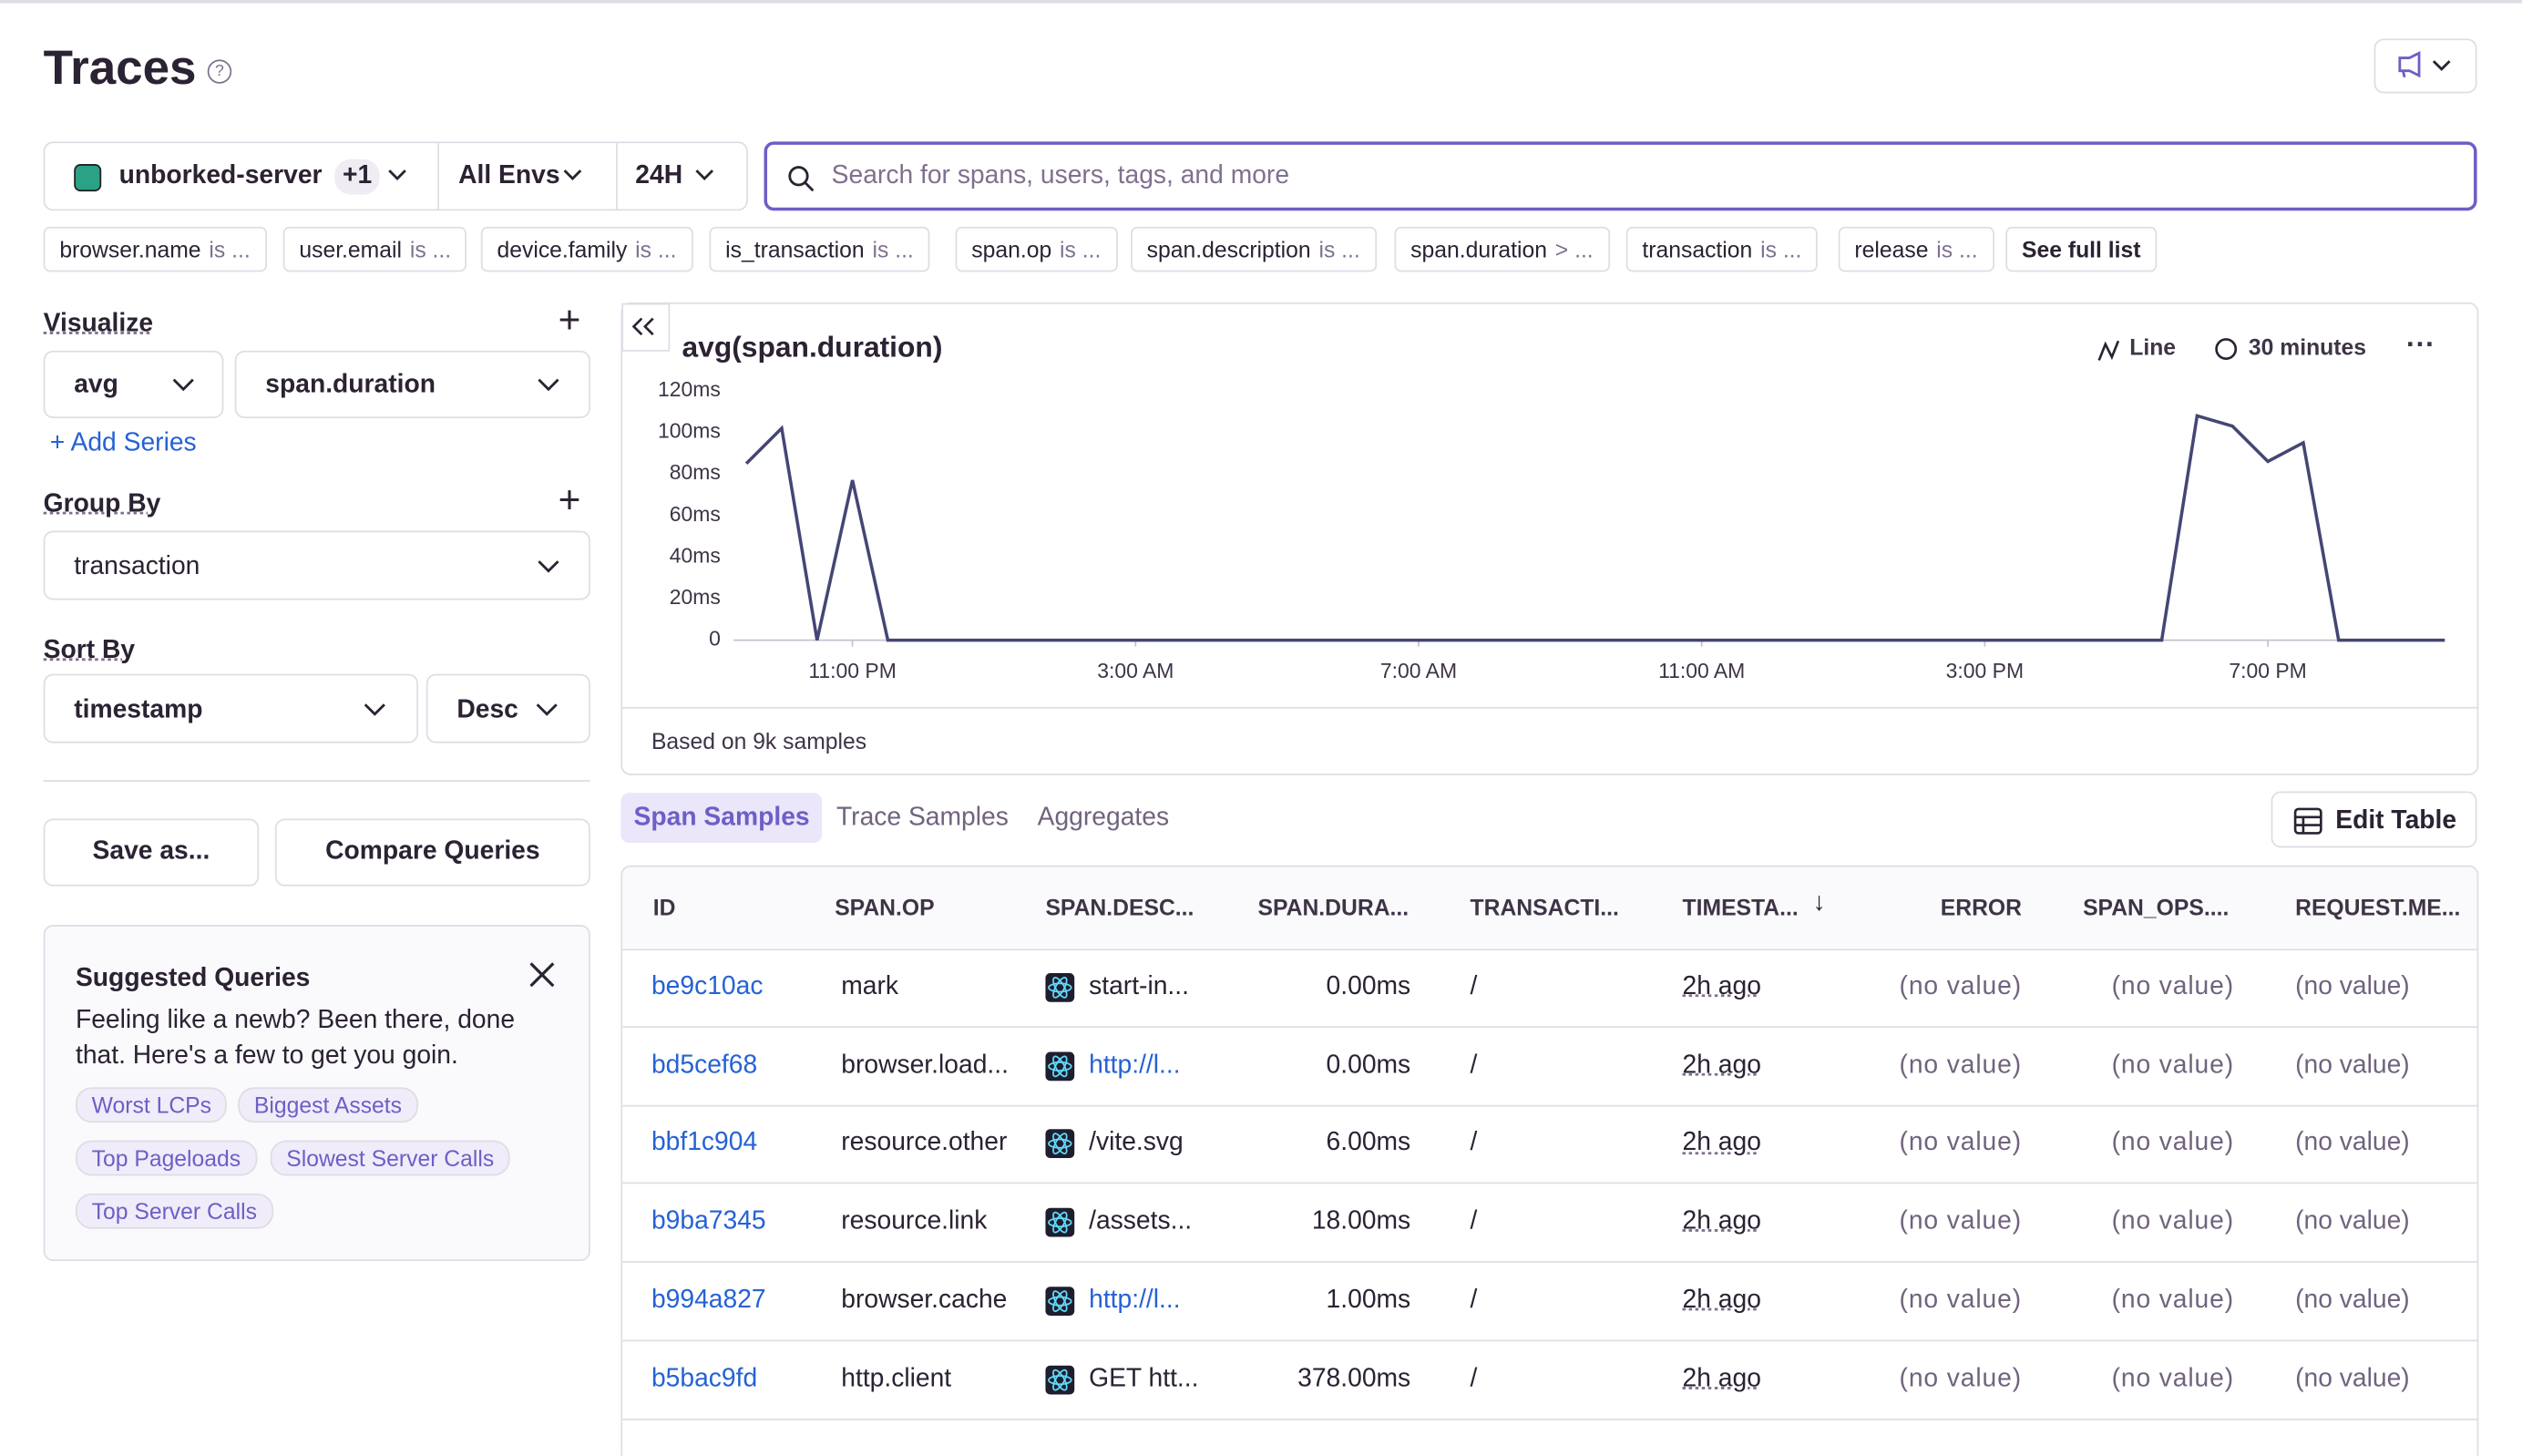  I want to click on field-select: span.duration, so click(413, 384).